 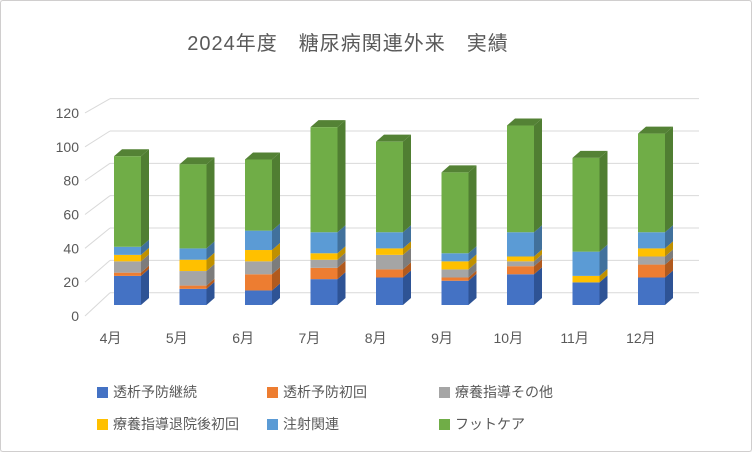 I want to click on x-axis-category-label: 11月, so click(x=574, y=338).